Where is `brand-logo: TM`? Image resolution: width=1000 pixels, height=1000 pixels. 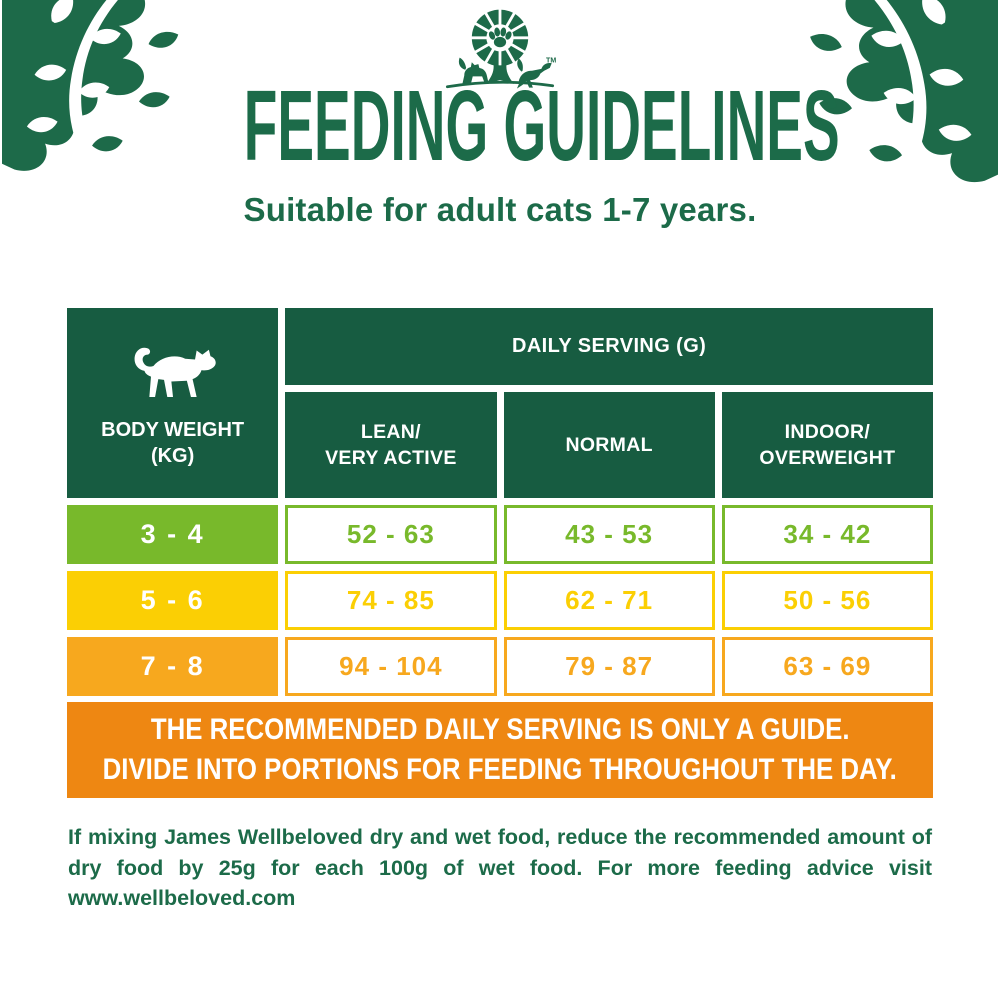
brand-logo: TM is located at coordinates (500, 51).